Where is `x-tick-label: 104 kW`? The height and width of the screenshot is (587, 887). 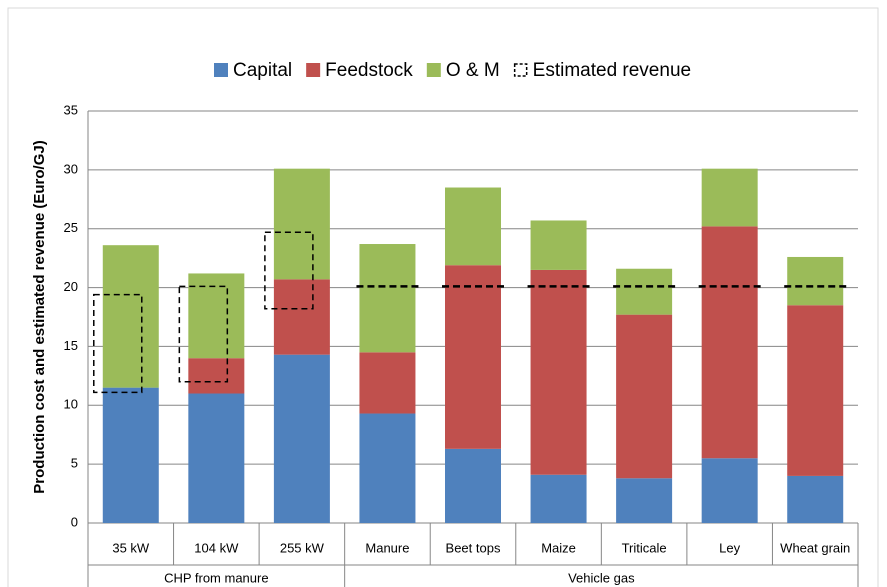 x-tick-label: 104 kW is located at coordinates (216, 547).